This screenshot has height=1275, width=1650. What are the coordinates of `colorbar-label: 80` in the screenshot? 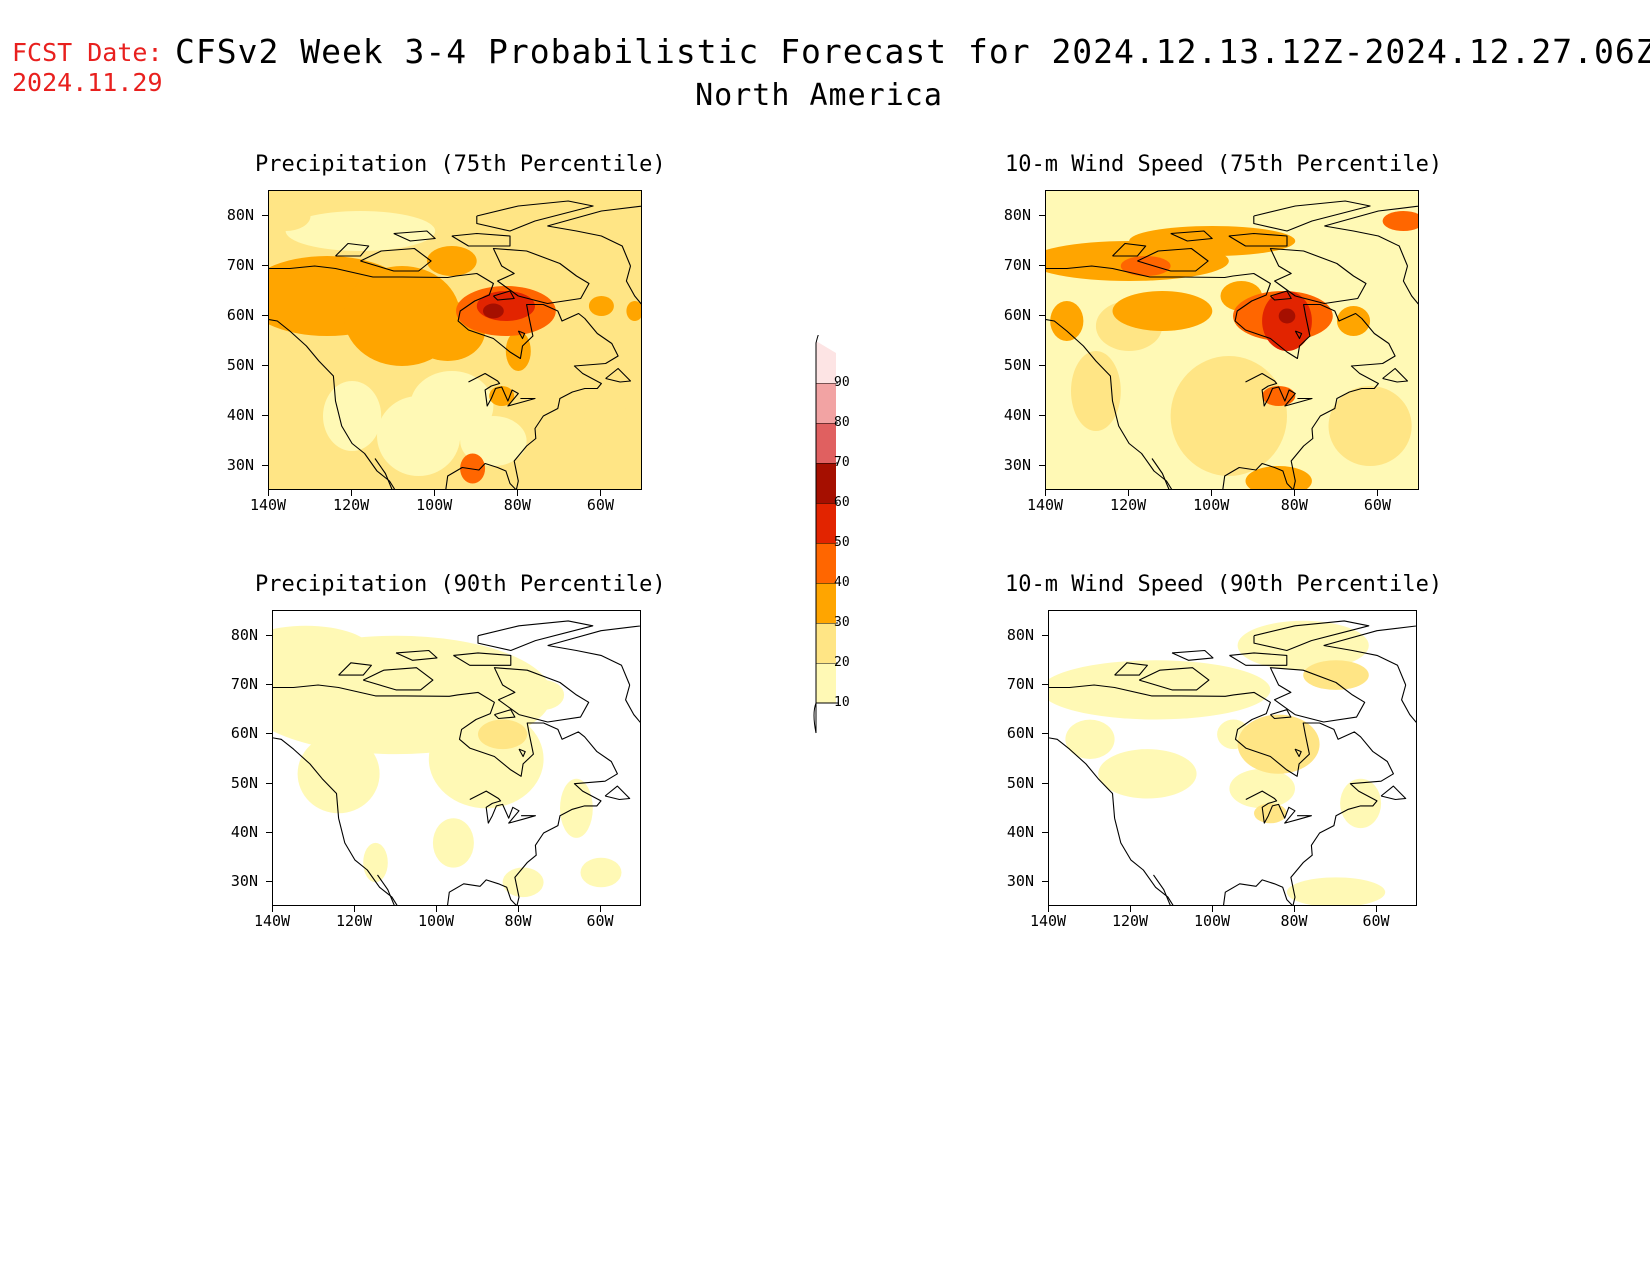 It's located at (842, 422).